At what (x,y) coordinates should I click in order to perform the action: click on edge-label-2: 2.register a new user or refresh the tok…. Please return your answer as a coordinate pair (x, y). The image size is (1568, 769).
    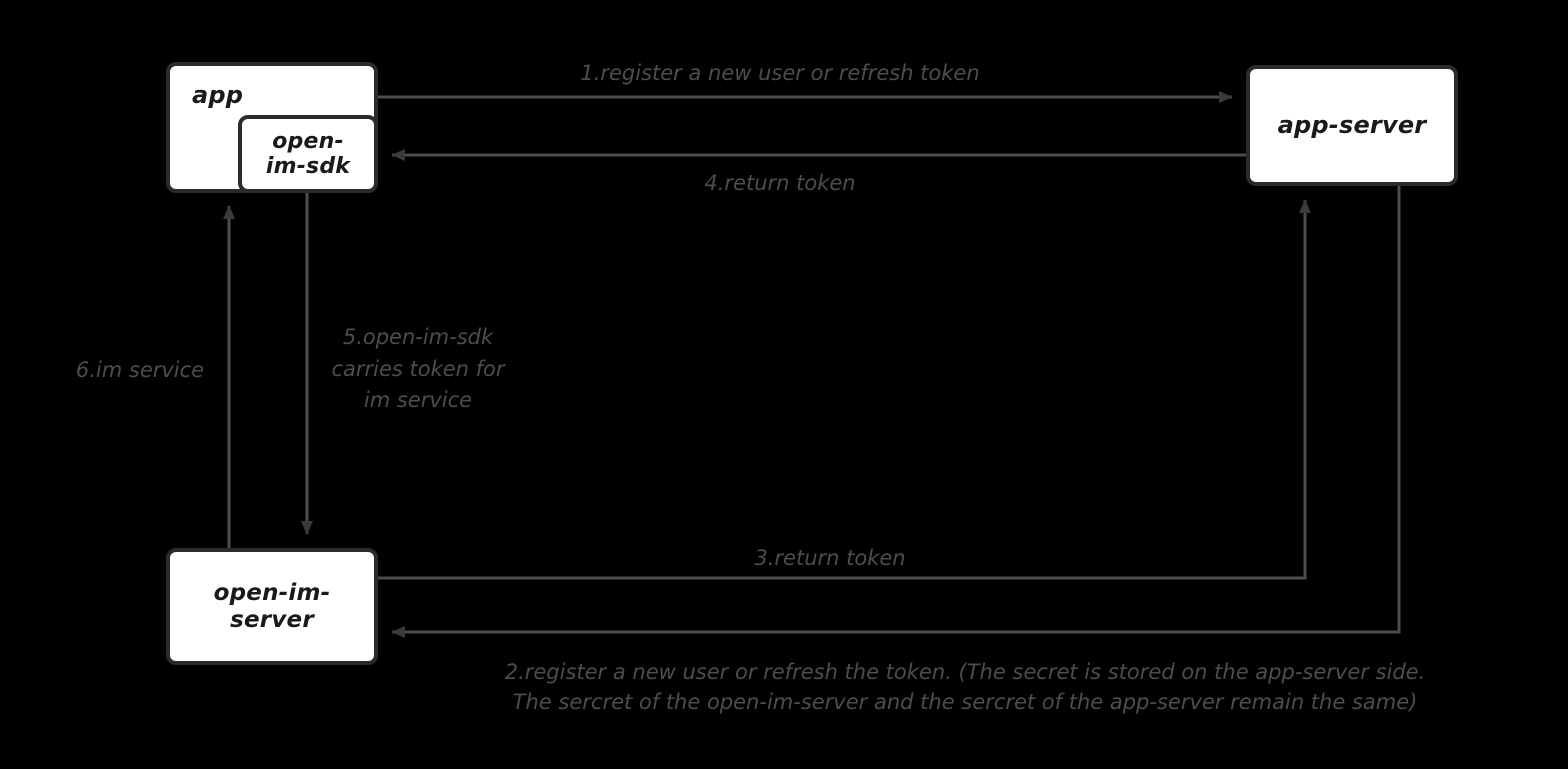
    Looking at the image, I should click on (965, 687).